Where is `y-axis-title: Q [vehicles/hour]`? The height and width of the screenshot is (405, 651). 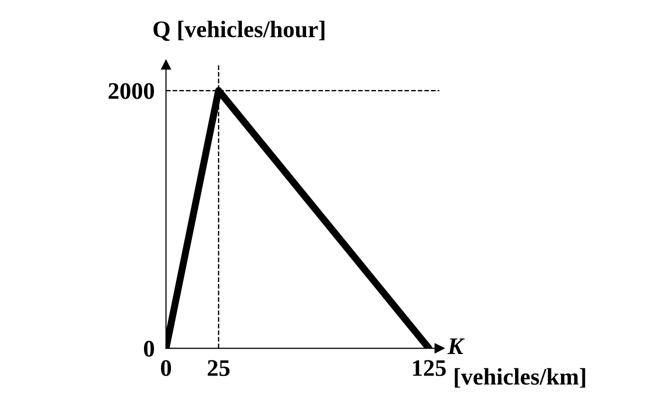 y-axis-title: Q [vehicles/hour] is located at coordinates (238, 30).